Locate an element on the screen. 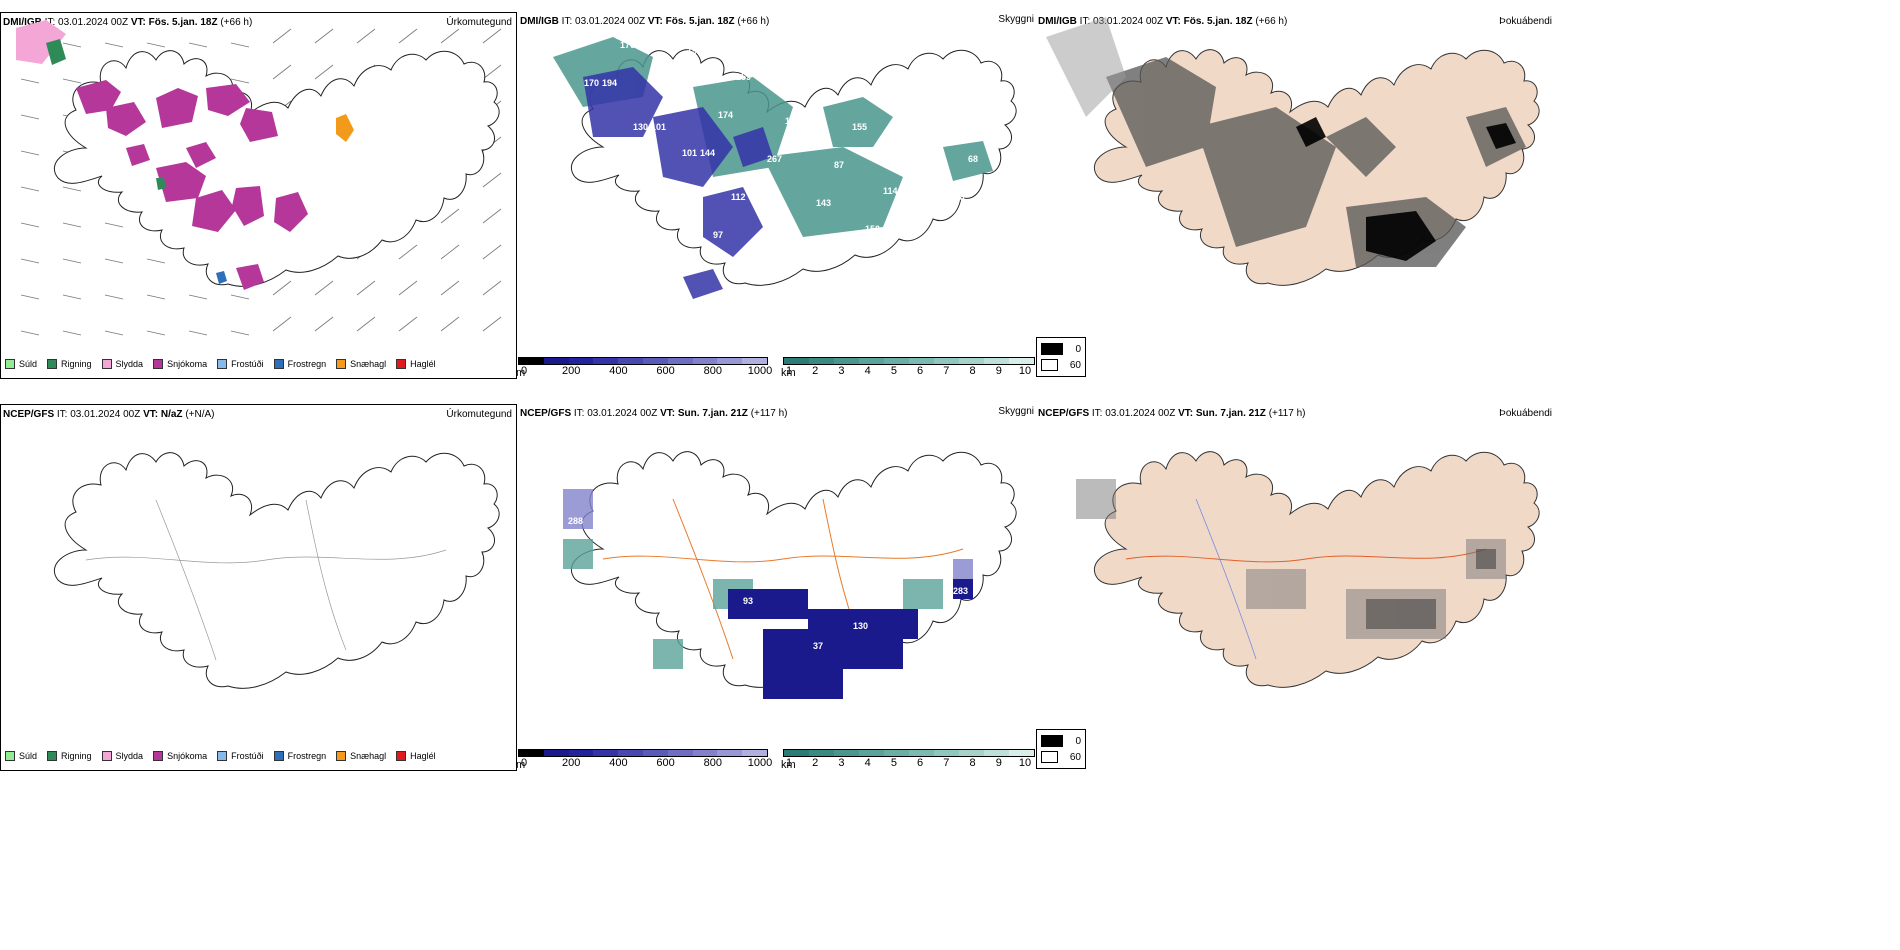 The width and height of the screenshot is (1900, 950). legend-item: Súld is located at coordinates (21, 756).